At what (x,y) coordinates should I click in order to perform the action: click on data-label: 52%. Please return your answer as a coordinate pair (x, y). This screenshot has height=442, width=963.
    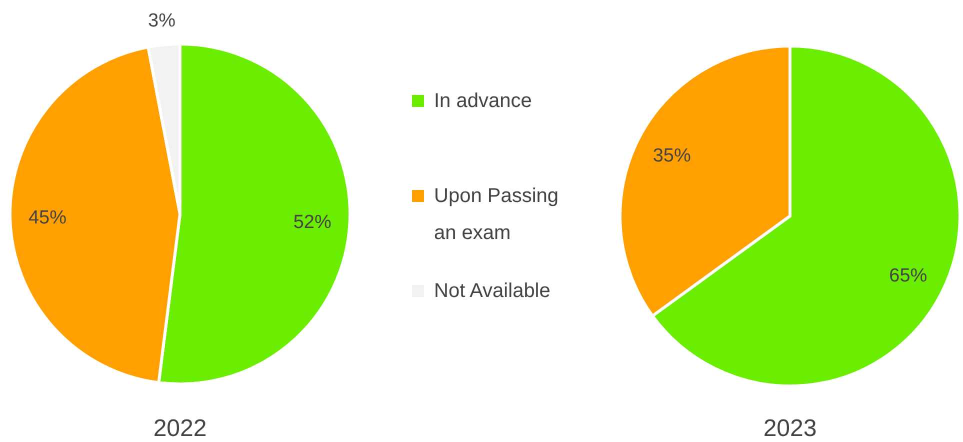
    Looking at the image, I should click on (312, 222).